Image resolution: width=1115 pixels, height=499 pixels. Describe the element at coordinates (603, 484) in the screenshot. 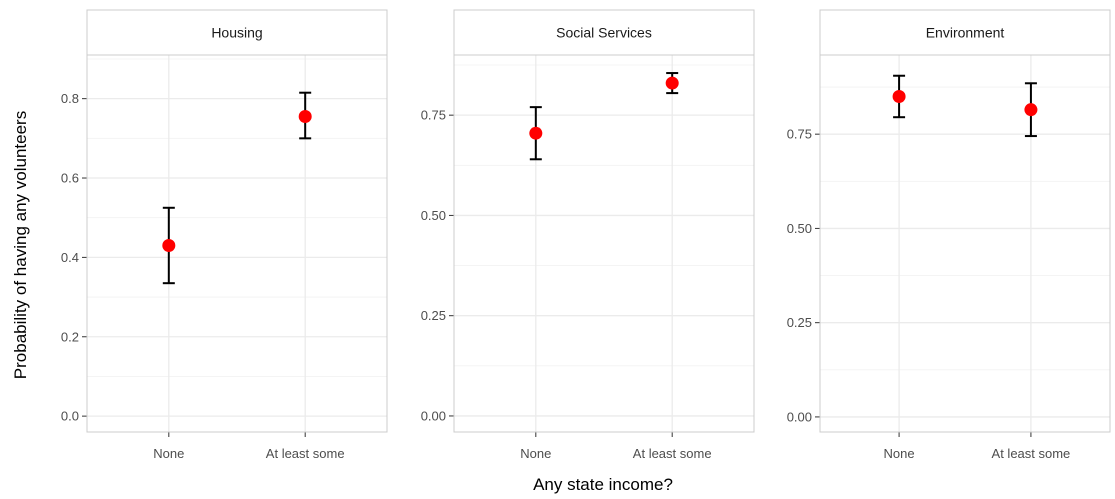

I see `x-axis-title: Any state income?` at that location.